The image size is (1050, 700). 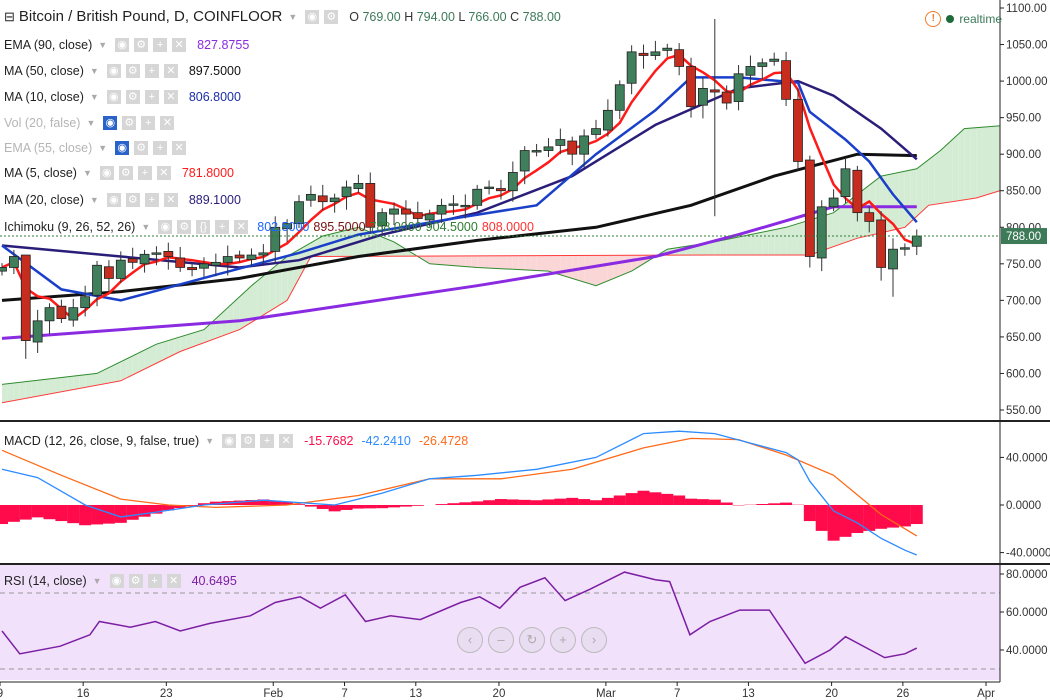 What do you see at coordinates (933, 19) in the screenshot?
I see `warning-icon: !` at bounding box center [933, 19].